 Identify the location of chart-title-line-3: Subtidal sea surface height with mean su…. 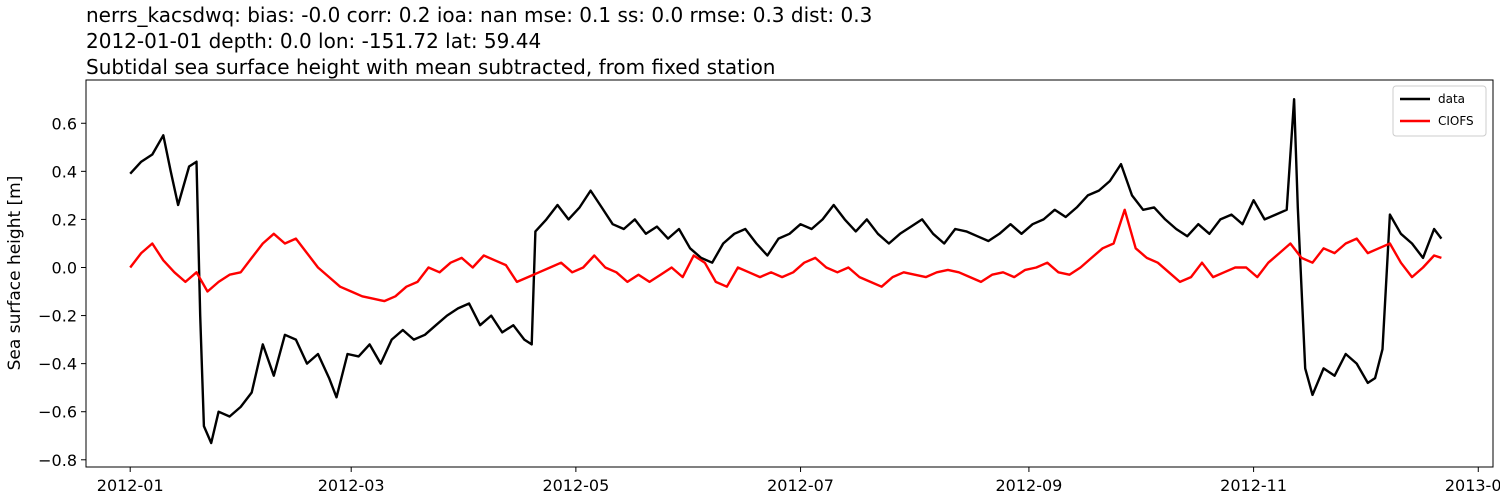
(430, 67).